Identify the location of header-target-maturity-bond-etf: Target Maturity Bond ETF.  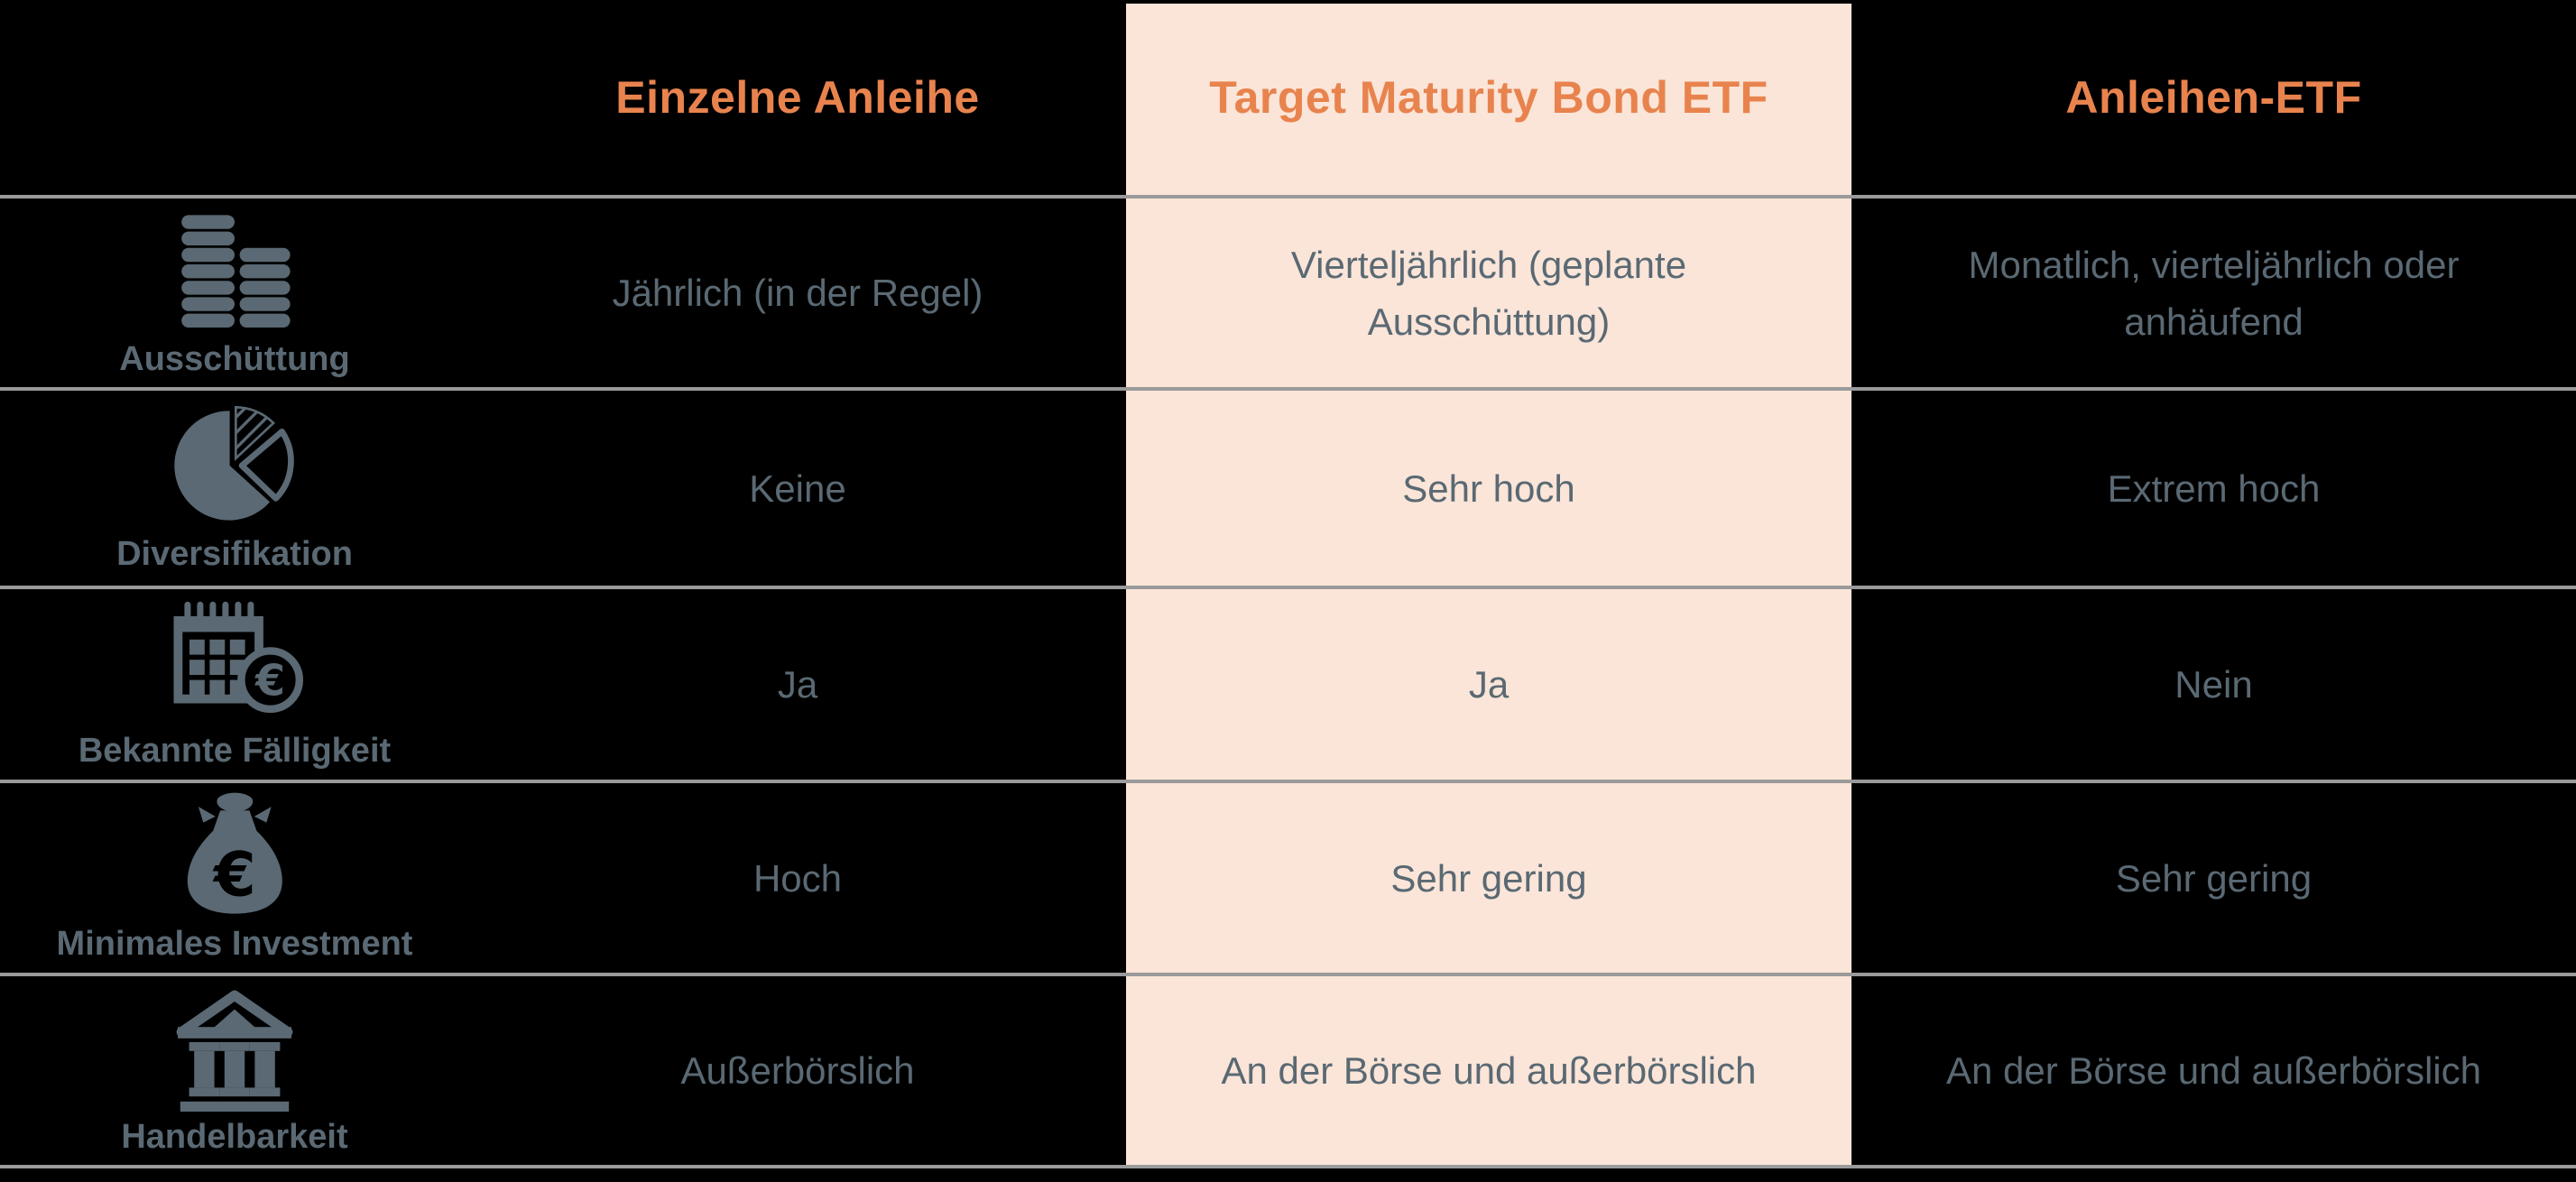
(1488, 97).